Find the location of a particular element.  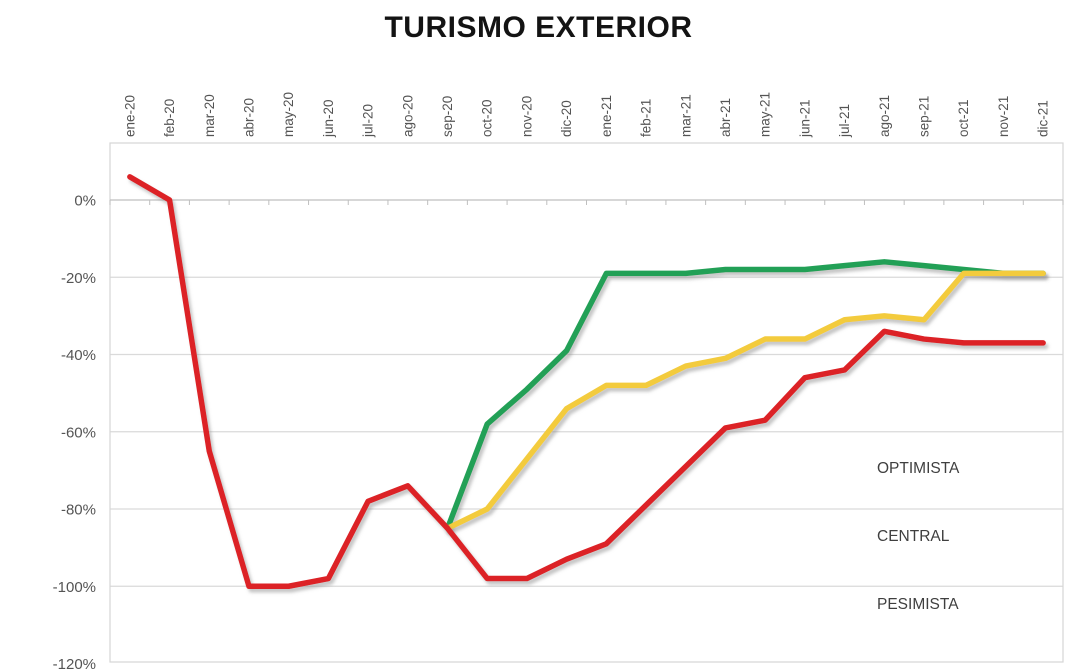

chart-title: TURISMO EXTERIOR is located at coordinates (538, 27).